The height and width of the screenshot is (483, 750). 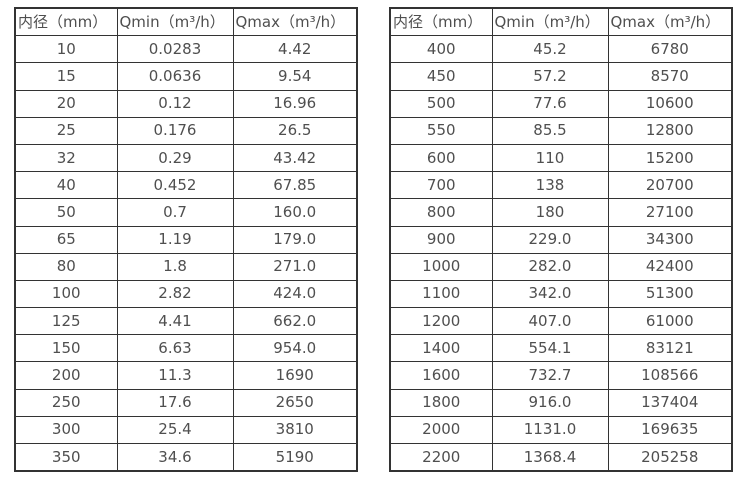 I want to click on qmin-cell: 916.0, so click(x=550, y=402).